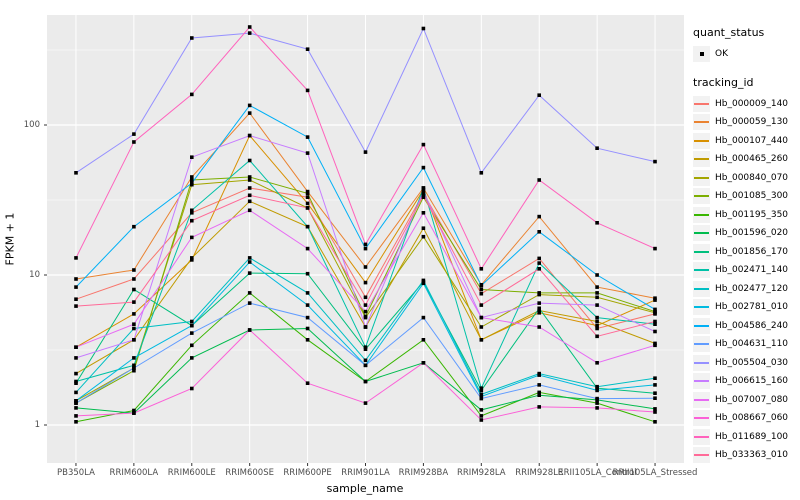  I want to click on legend-item-Hb_000009_140: Hb_000009_140, so click(746, 104).